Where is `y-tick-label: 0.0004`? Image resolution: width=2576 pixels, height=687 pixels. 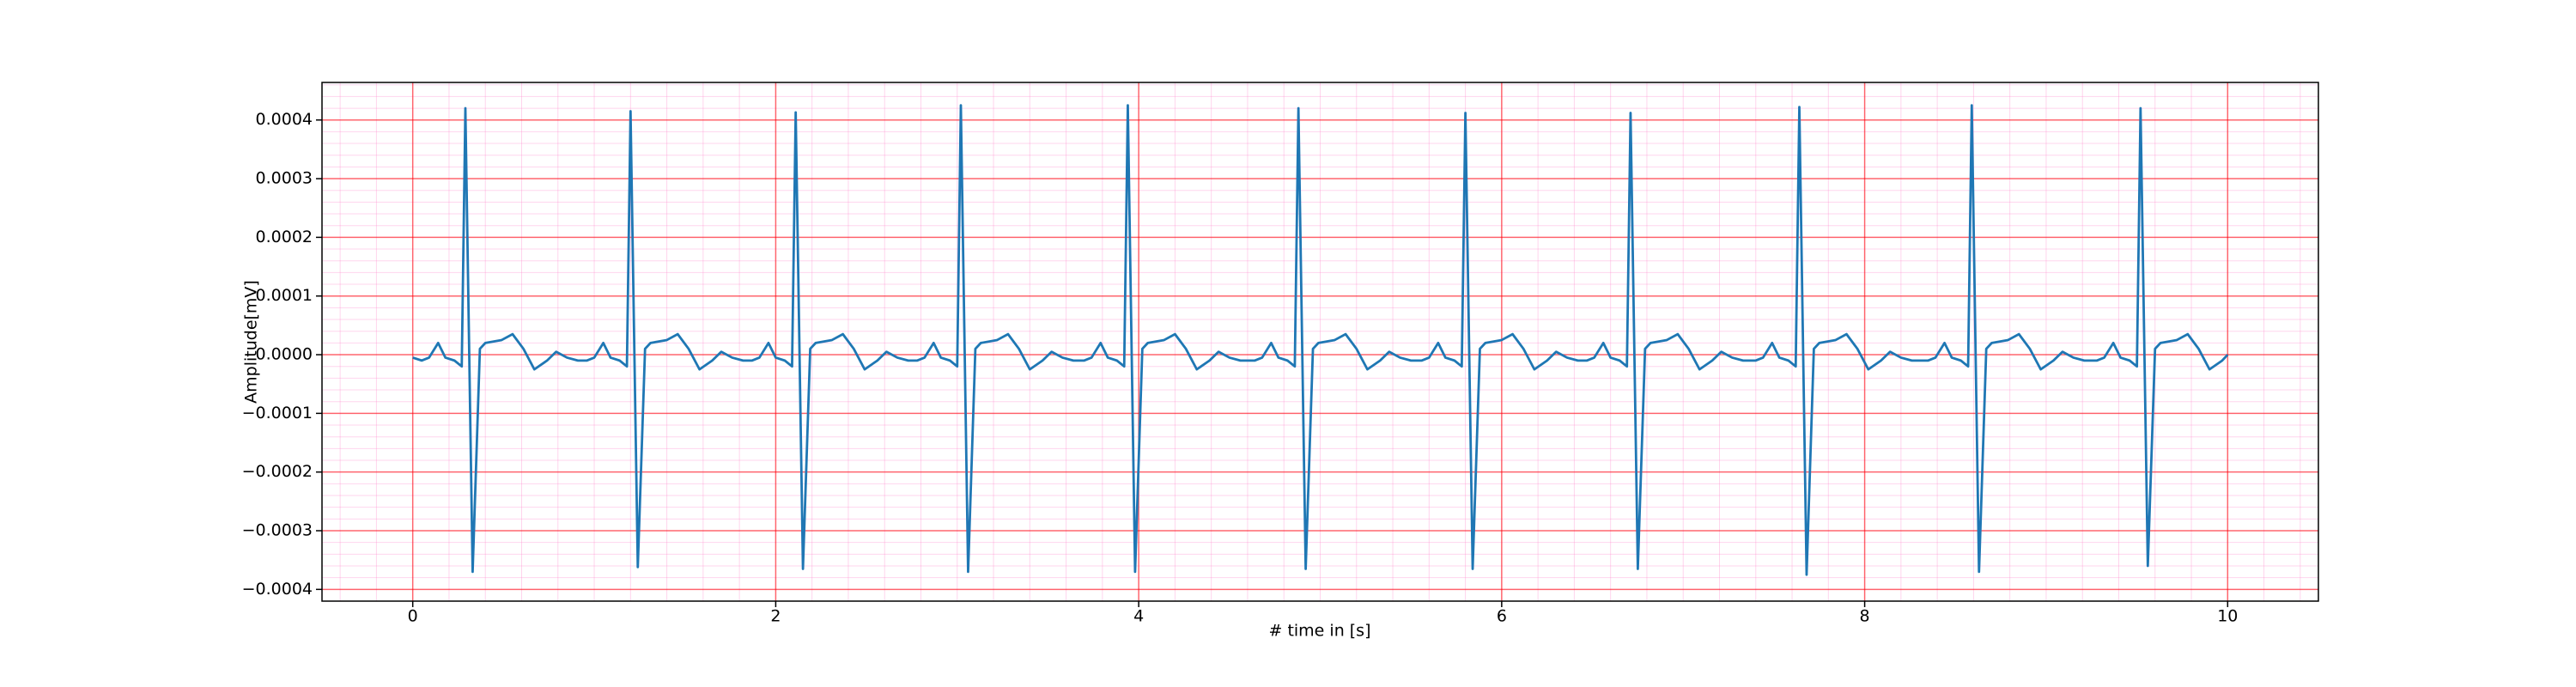 y-tick-label: 0.0004 is located at coordinates (284, 119).